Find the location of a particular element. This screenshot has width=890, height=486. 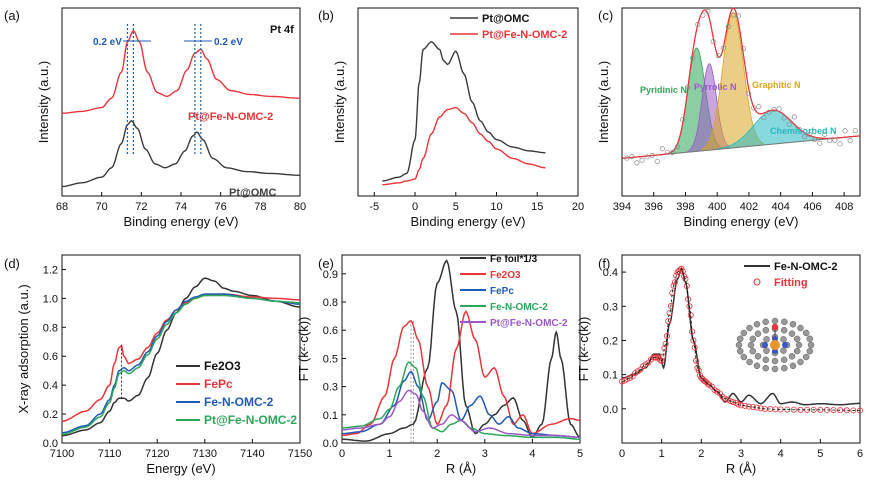

series-label: Pt@OMC is located at coordinates (252, 193).